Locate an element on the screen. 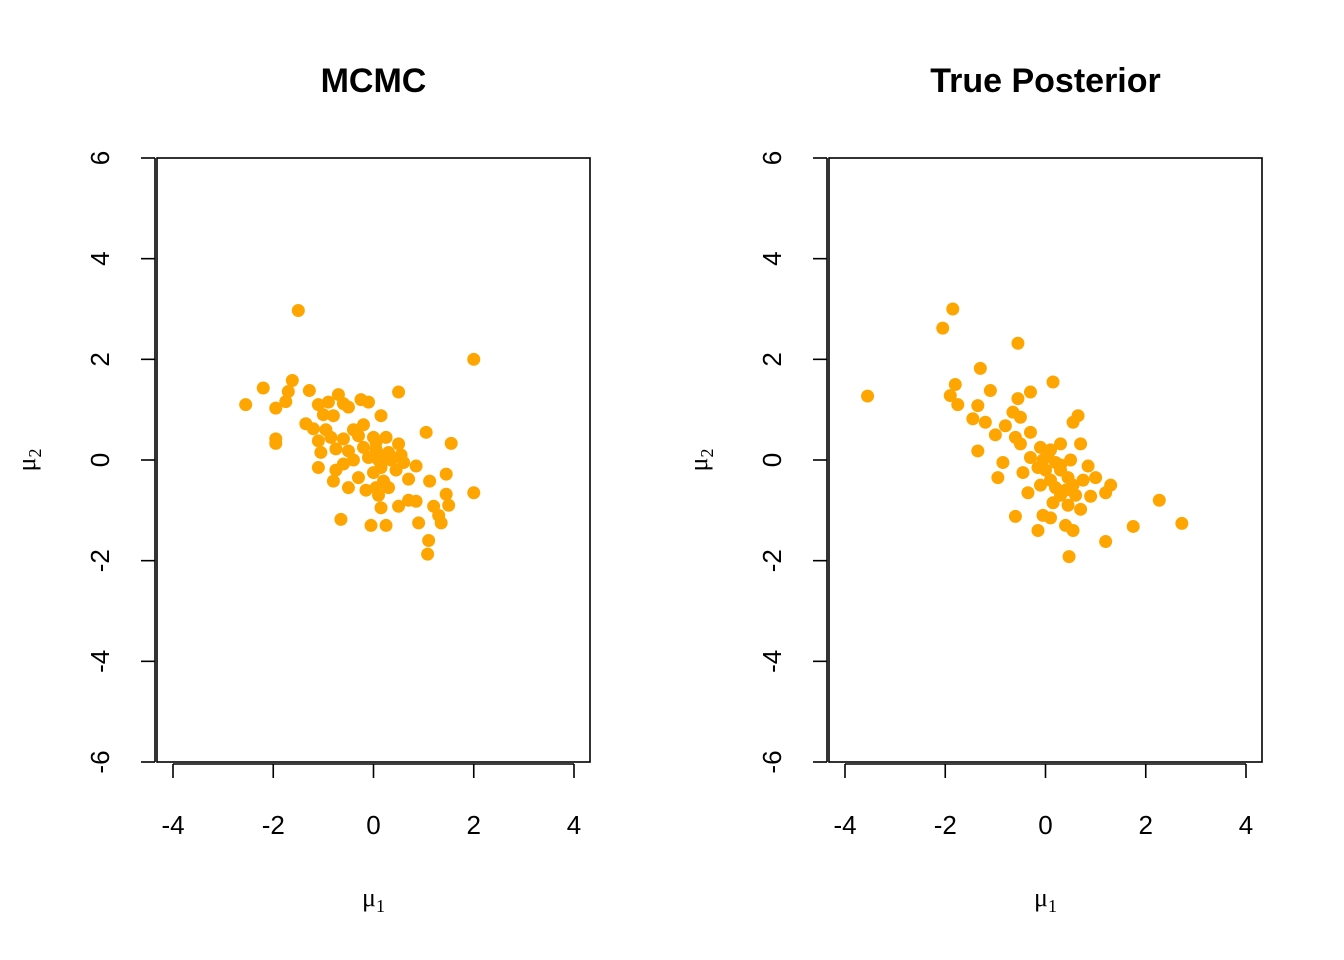 The image size is (1344, 960). y-axis-symbol: μ is located at coordinates (26, 465).